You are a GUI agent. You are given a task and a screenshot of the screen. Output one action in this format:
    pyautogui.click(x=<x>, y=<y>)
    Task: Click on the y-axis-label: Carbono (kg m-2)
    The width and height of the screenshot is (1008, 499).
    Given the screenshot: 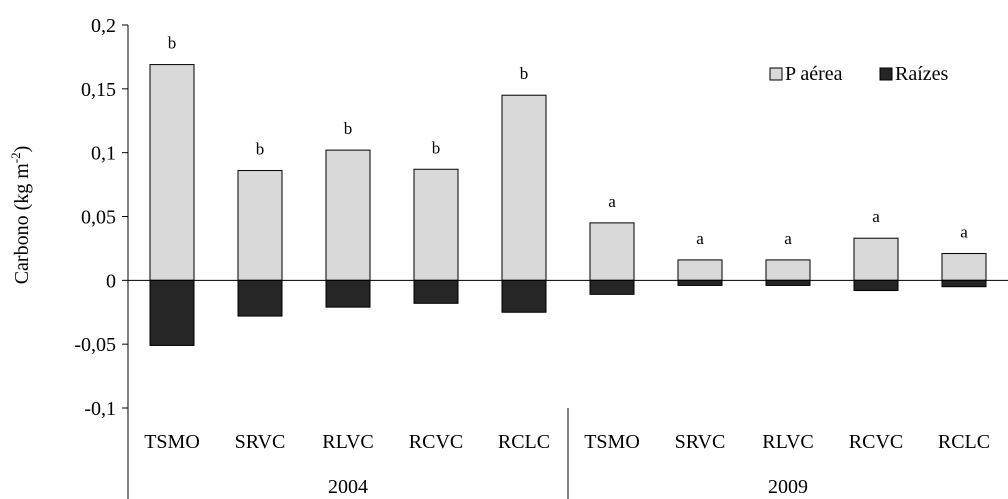 What is the action you would take?
    pyautogui.click(x=20, y=215)
    